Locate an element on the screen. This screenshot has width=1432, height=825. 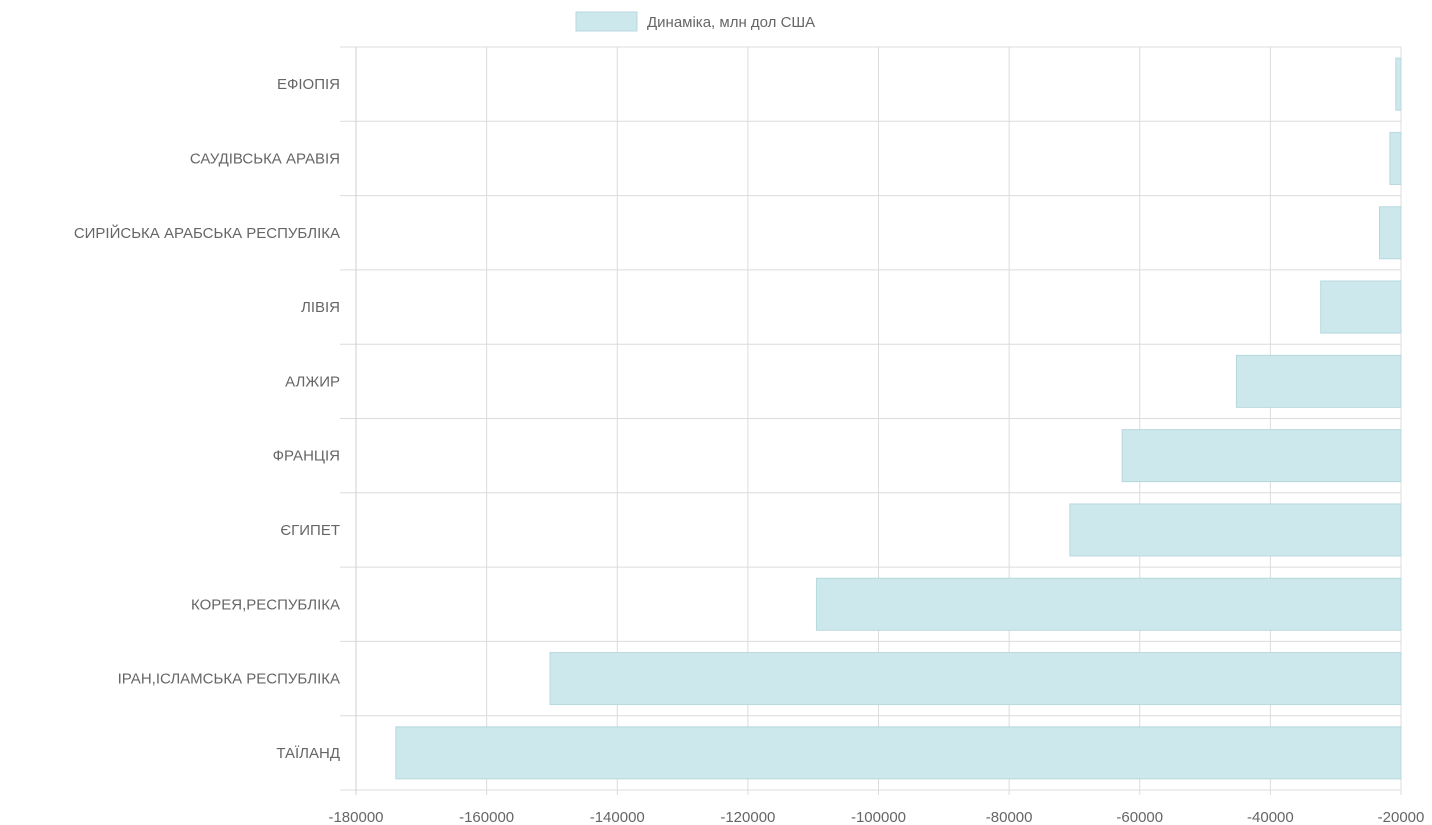
legend-label: Динаміка, млн дол США is located at coordinates (731, 22).